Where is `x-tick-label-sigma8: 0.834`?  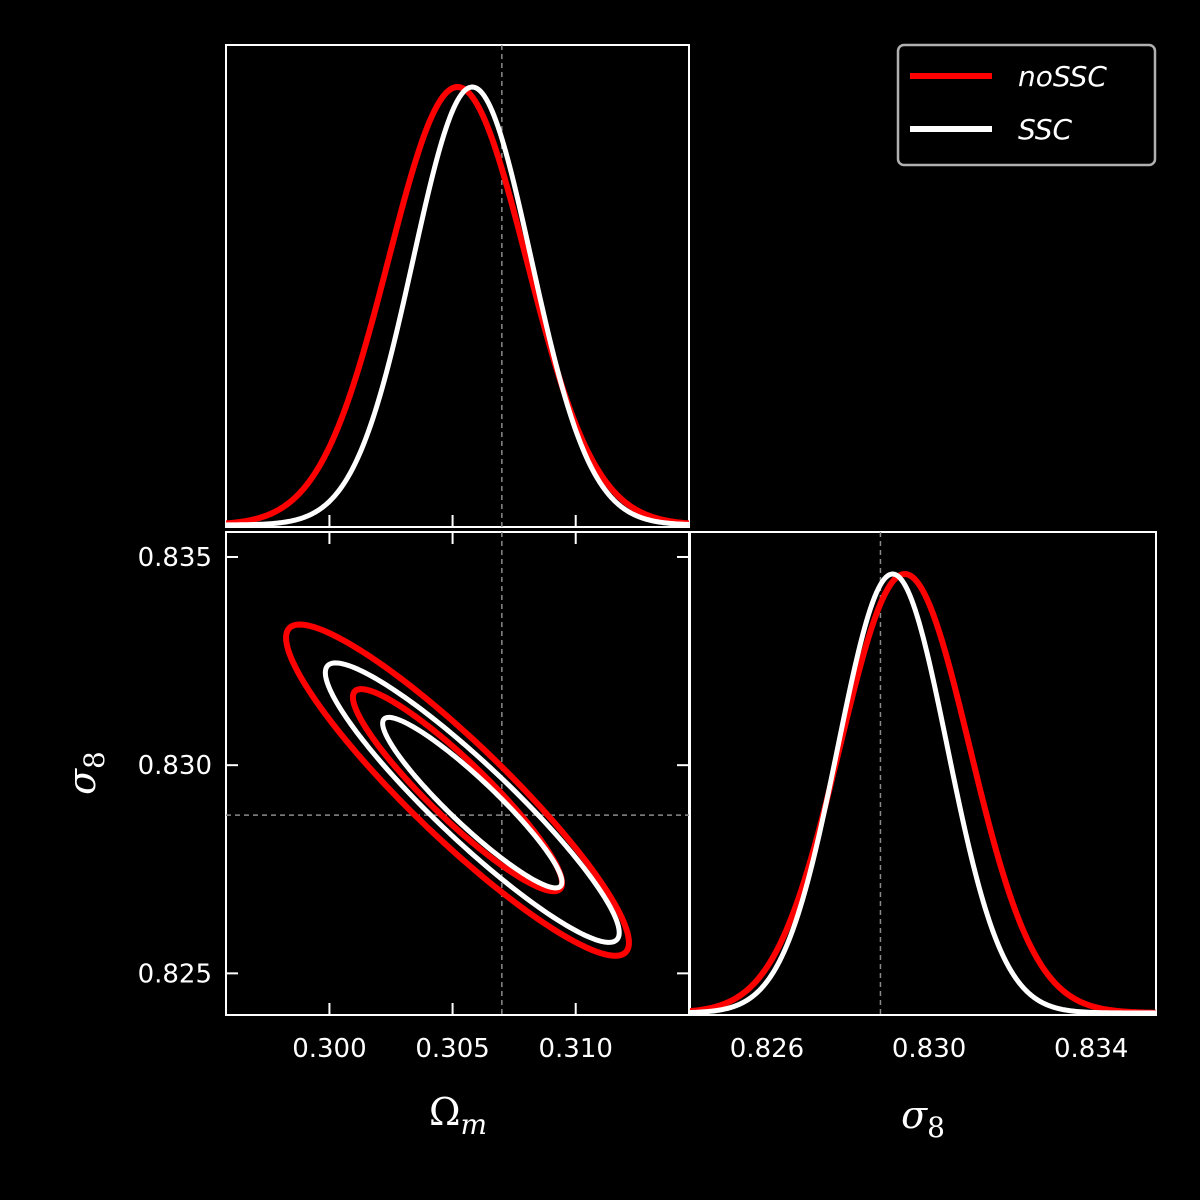 x-tick-label-sigma8: 0.834 is located at coordinates (1091, 1049).